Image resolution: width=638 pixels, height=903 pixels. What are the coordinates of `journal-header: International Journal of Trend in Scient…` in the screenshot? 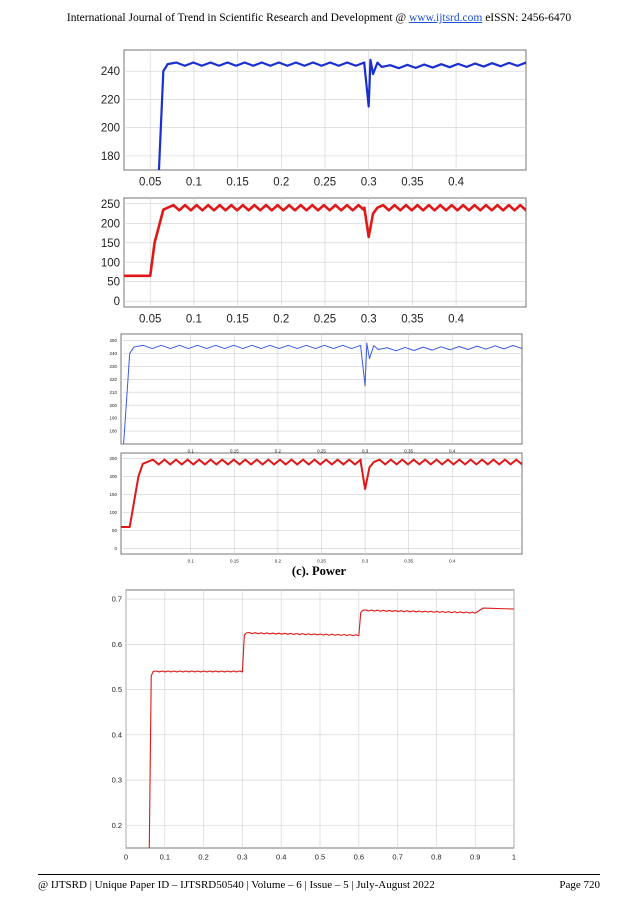 It's located at (319, 18).